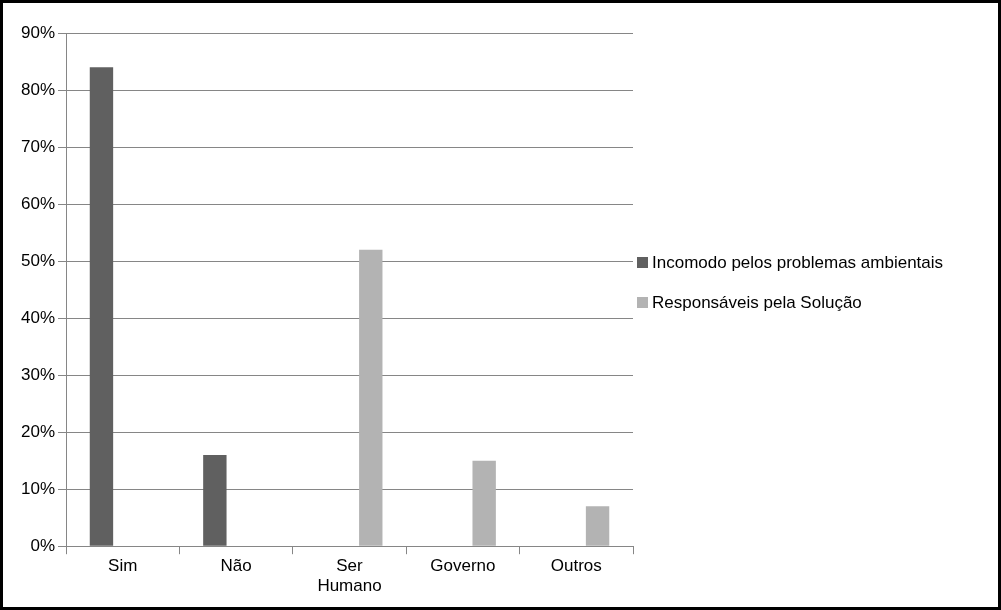 The image size is (1001, 610). What do you see at coordinates (38, 32) in the screenshot?
I see `y-tick-label: 90%` at bounding box center [38, 32].